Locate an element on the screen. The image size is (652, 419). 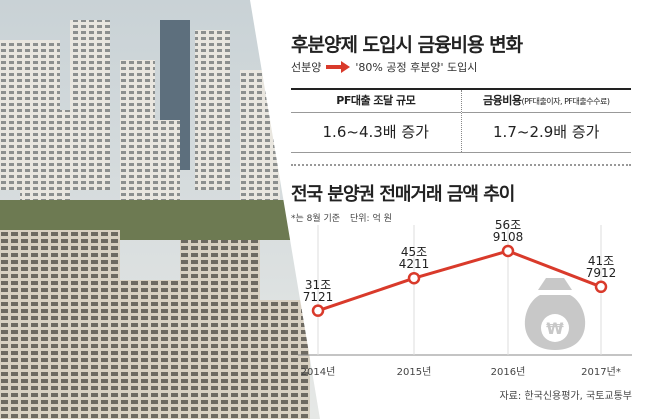
value-label: 41조 7912 is located at coordinates (601, 266).